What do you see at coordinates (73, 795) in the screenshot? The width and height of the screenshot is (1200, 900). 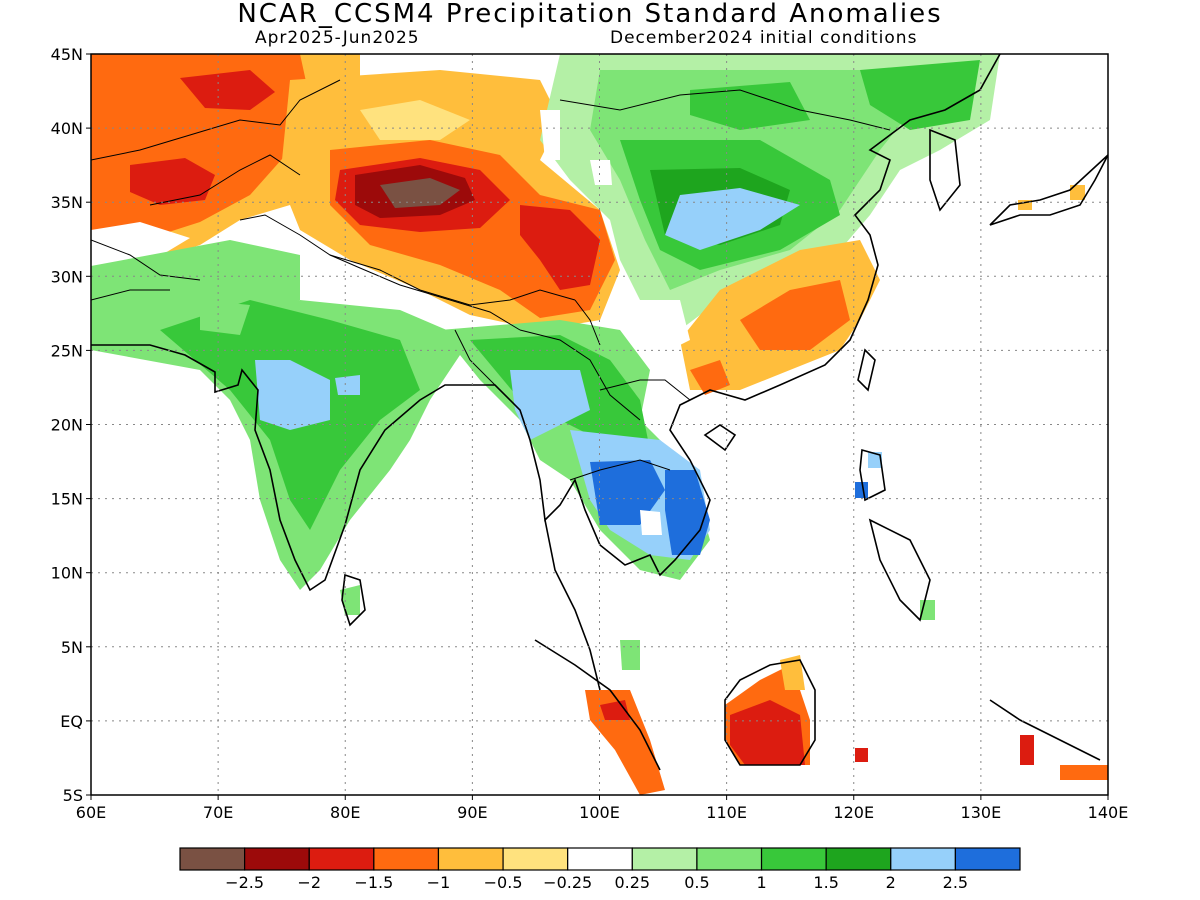 I see `lat-label: 5S` at bounding box center [73, 795].